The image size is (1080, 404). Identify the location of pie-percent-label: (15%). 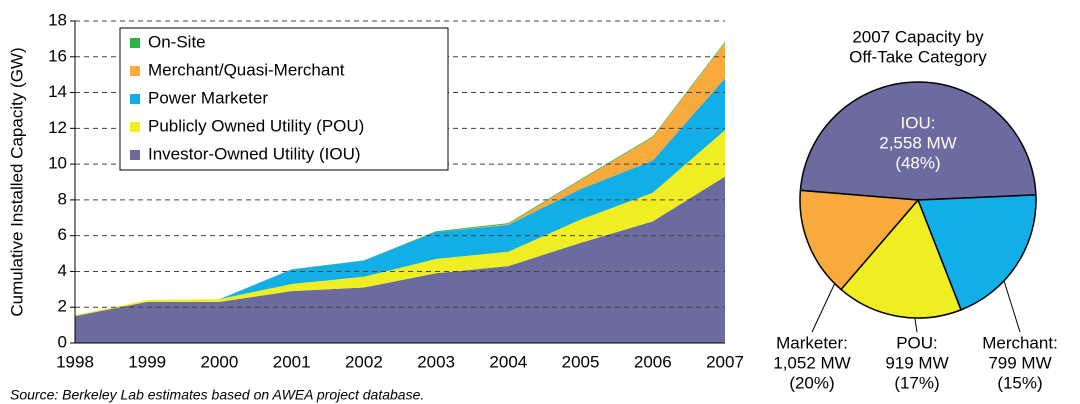
(1019, 382).